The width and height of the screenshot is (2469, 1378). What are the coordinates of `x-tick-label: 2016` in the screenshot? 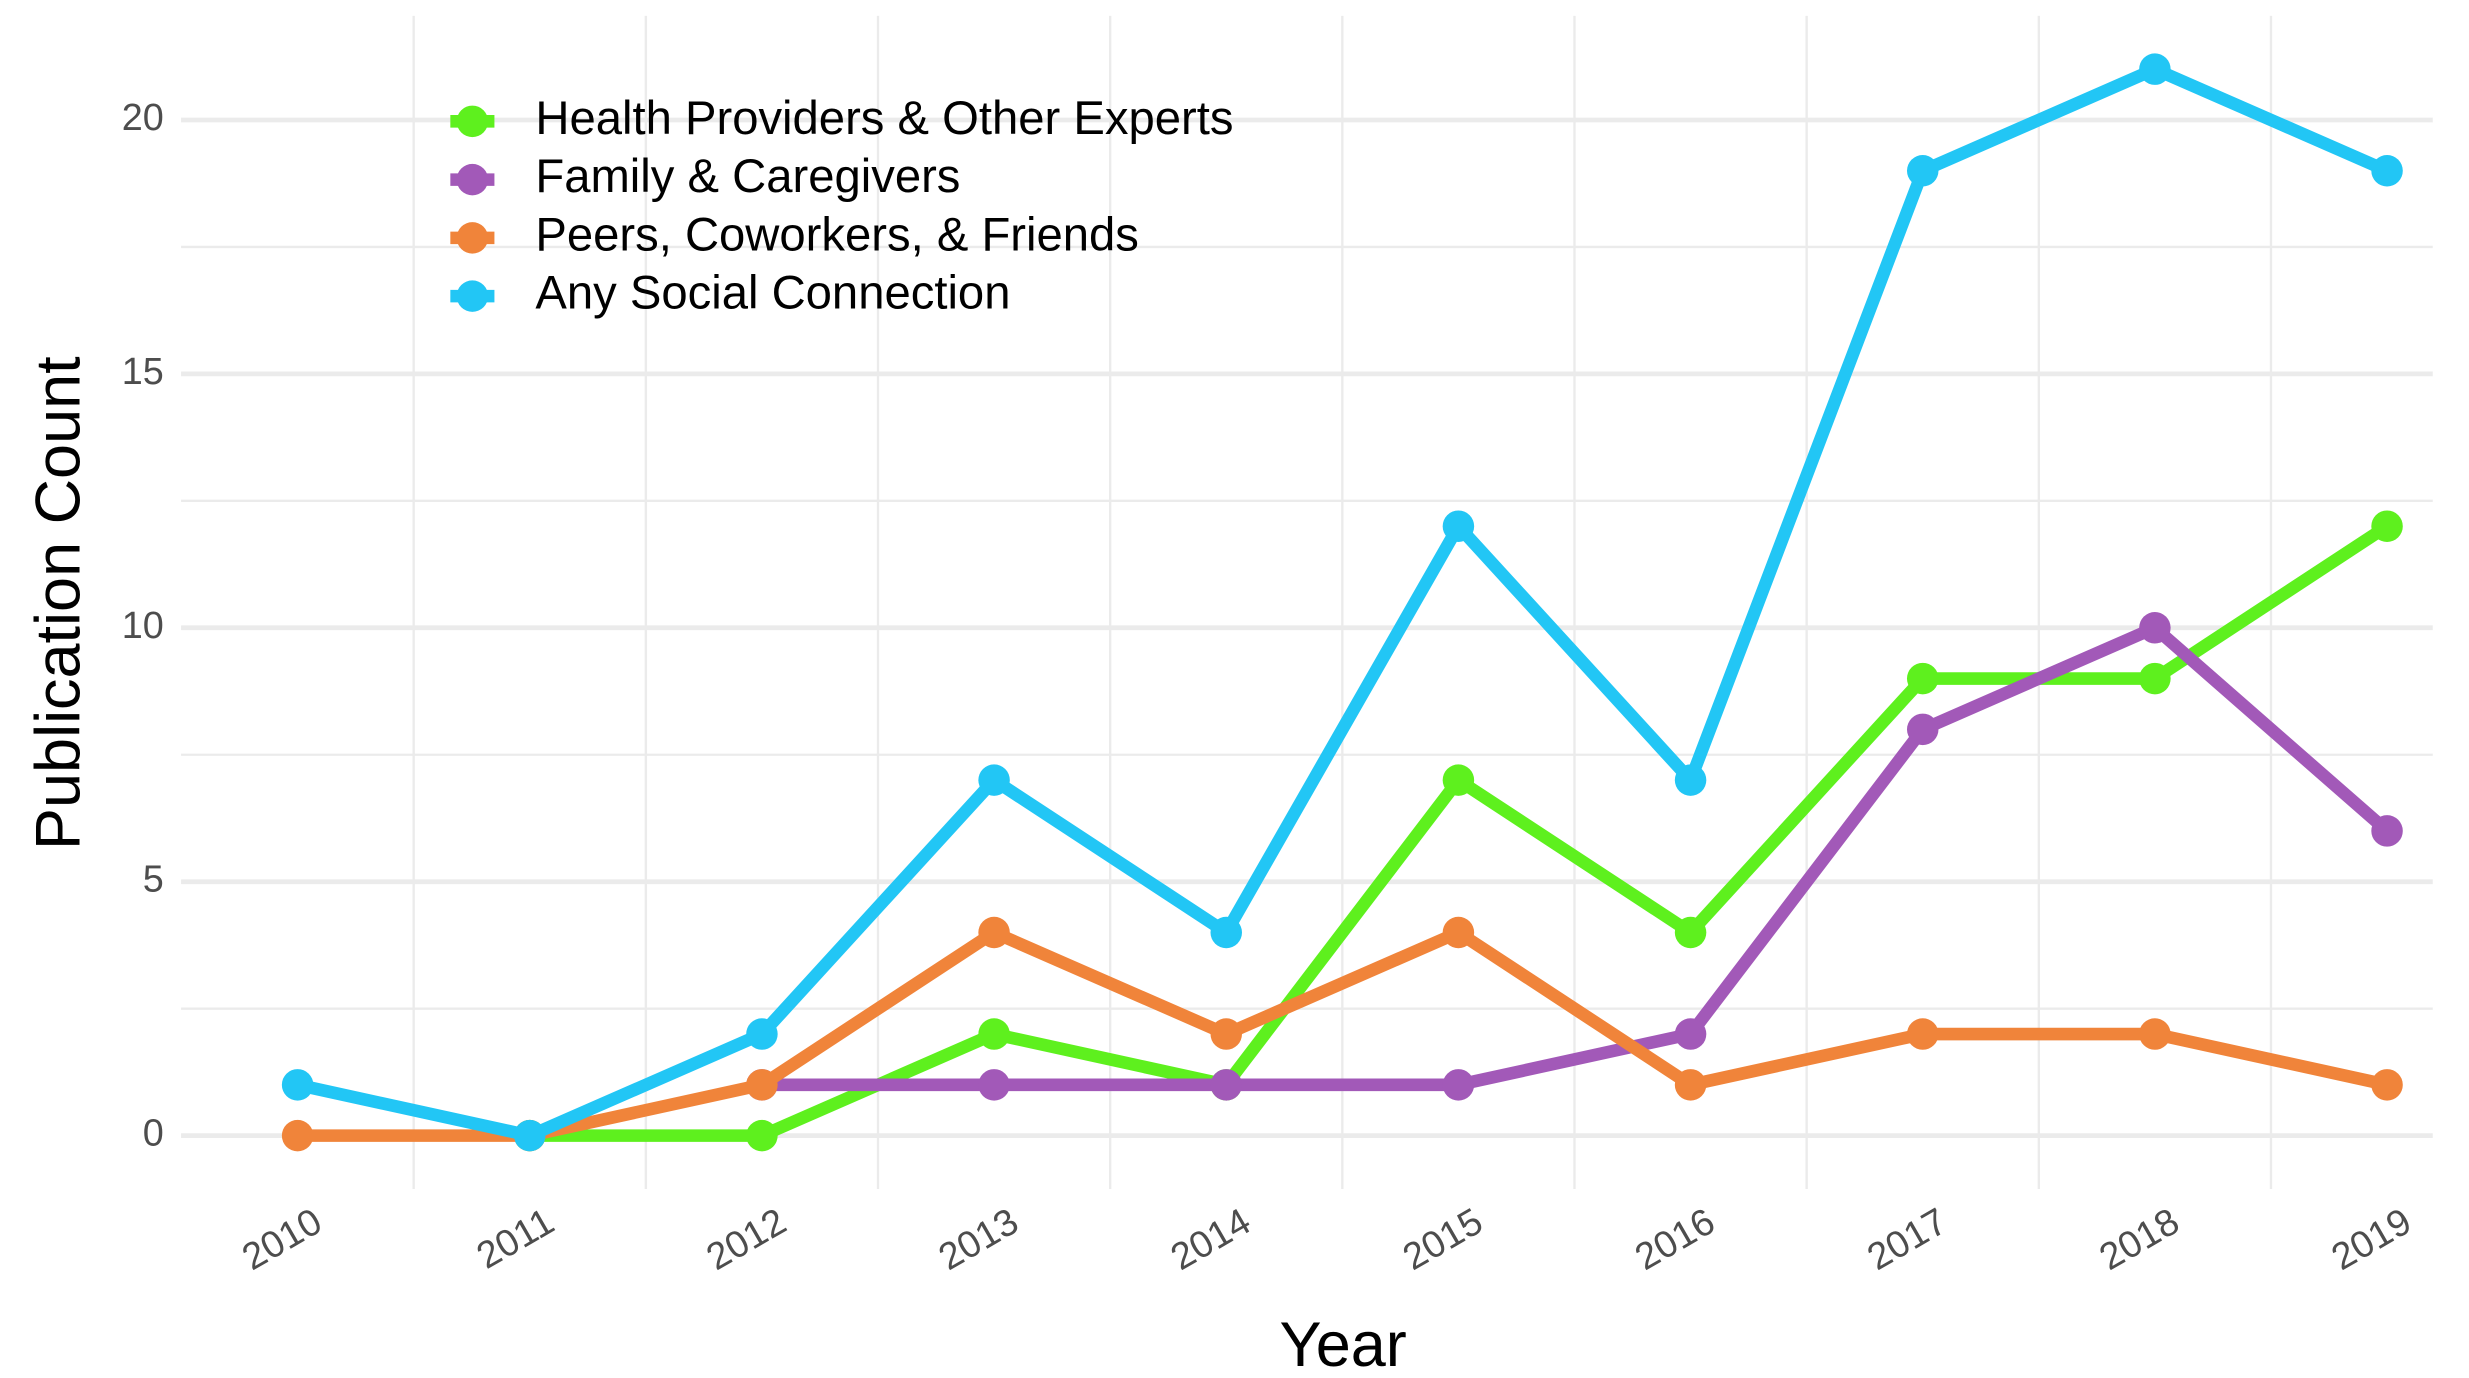 It's located at (1675, 1240).